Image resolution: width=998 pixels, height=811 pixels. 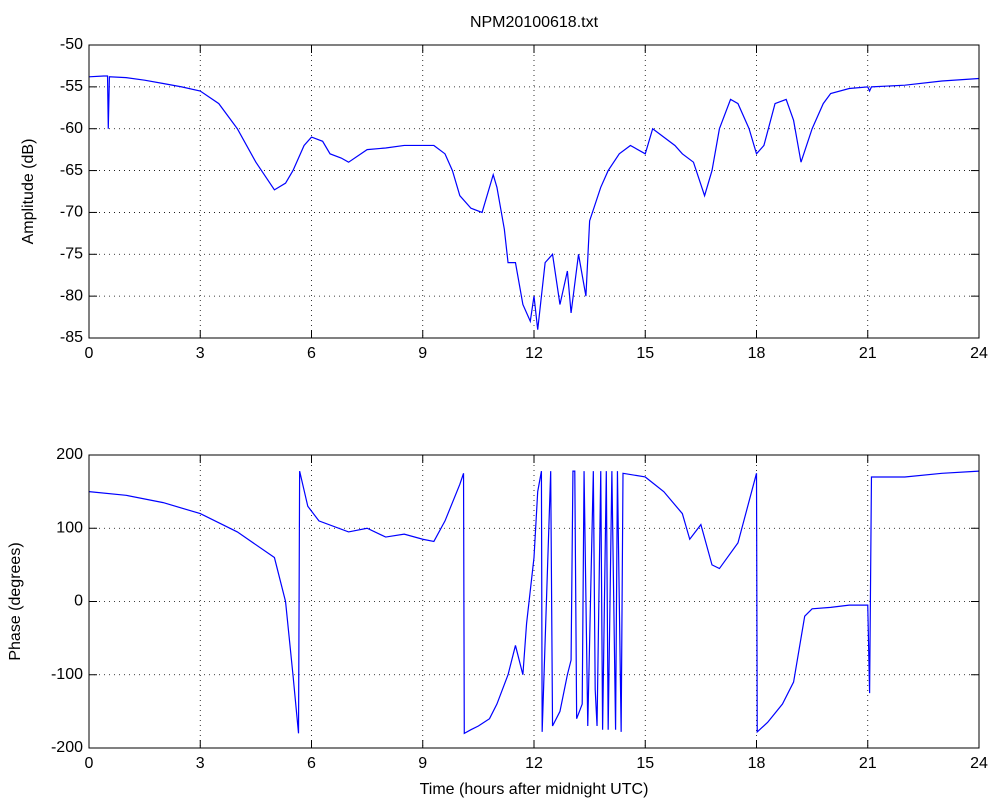 What do you see at coordinates (71, 170) in the screenshot?
I see `y-tick-label: -65` at bounding box center [71, 170].